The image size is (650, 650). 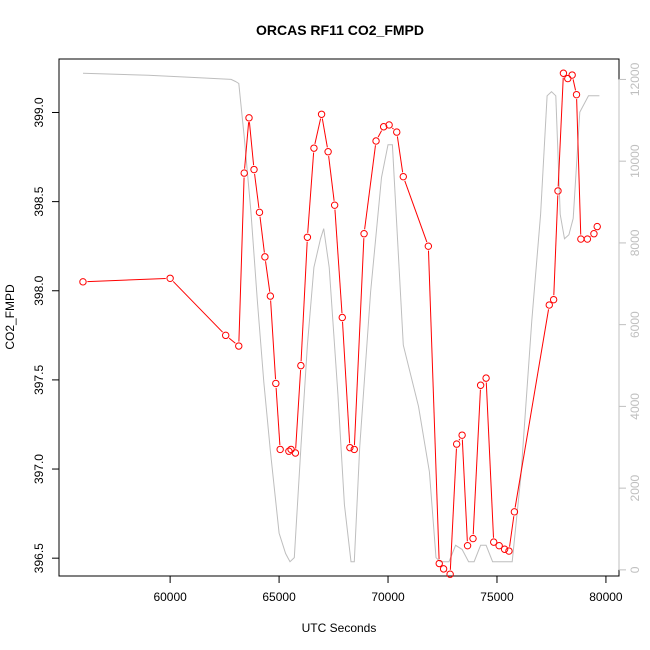 What do you see at coordinates (635, 487) in the screenshot?
I see `y2-tick-label: 2000` at bounding box center [635, 487].